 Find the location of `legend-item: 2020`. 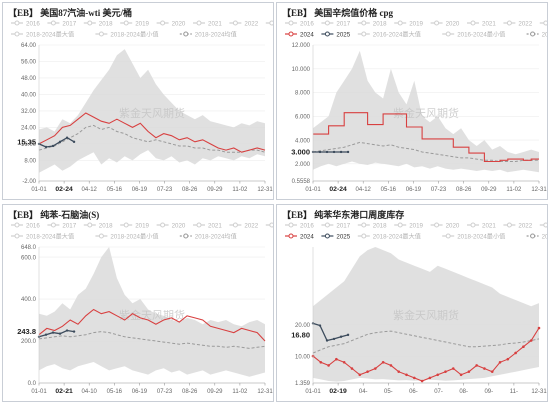

legend-item: 2020 is located at coordinates (445, 226).